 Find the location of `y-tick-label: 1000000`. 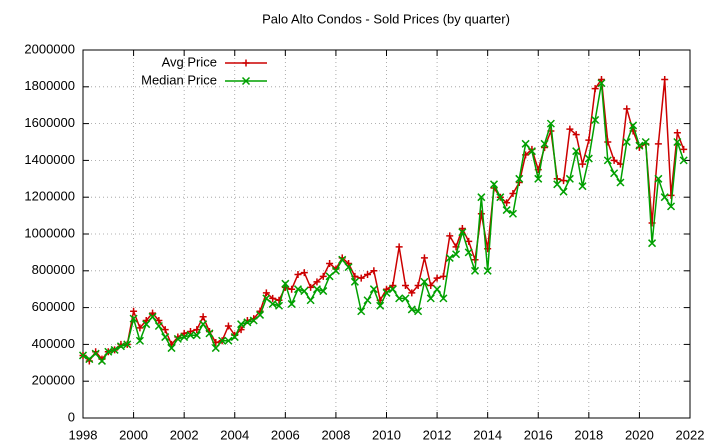

y-tick-label: 1000000 is located at coordinates (49, 232).